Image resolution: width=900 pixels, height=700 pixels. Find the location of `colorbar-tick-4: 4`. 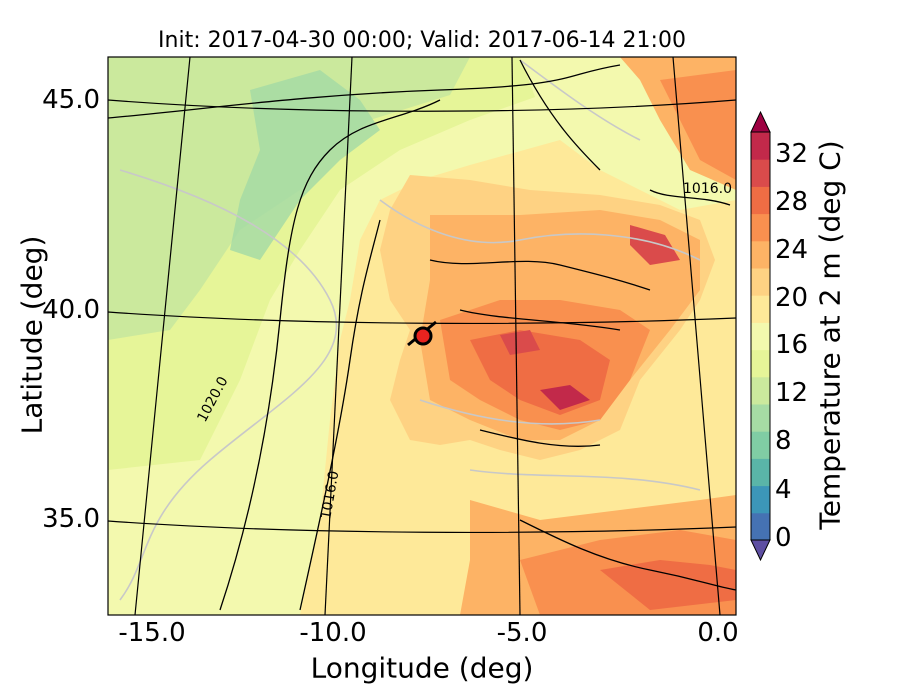

colorbar-tick-4: 4 is located at coordinates (783, 490).